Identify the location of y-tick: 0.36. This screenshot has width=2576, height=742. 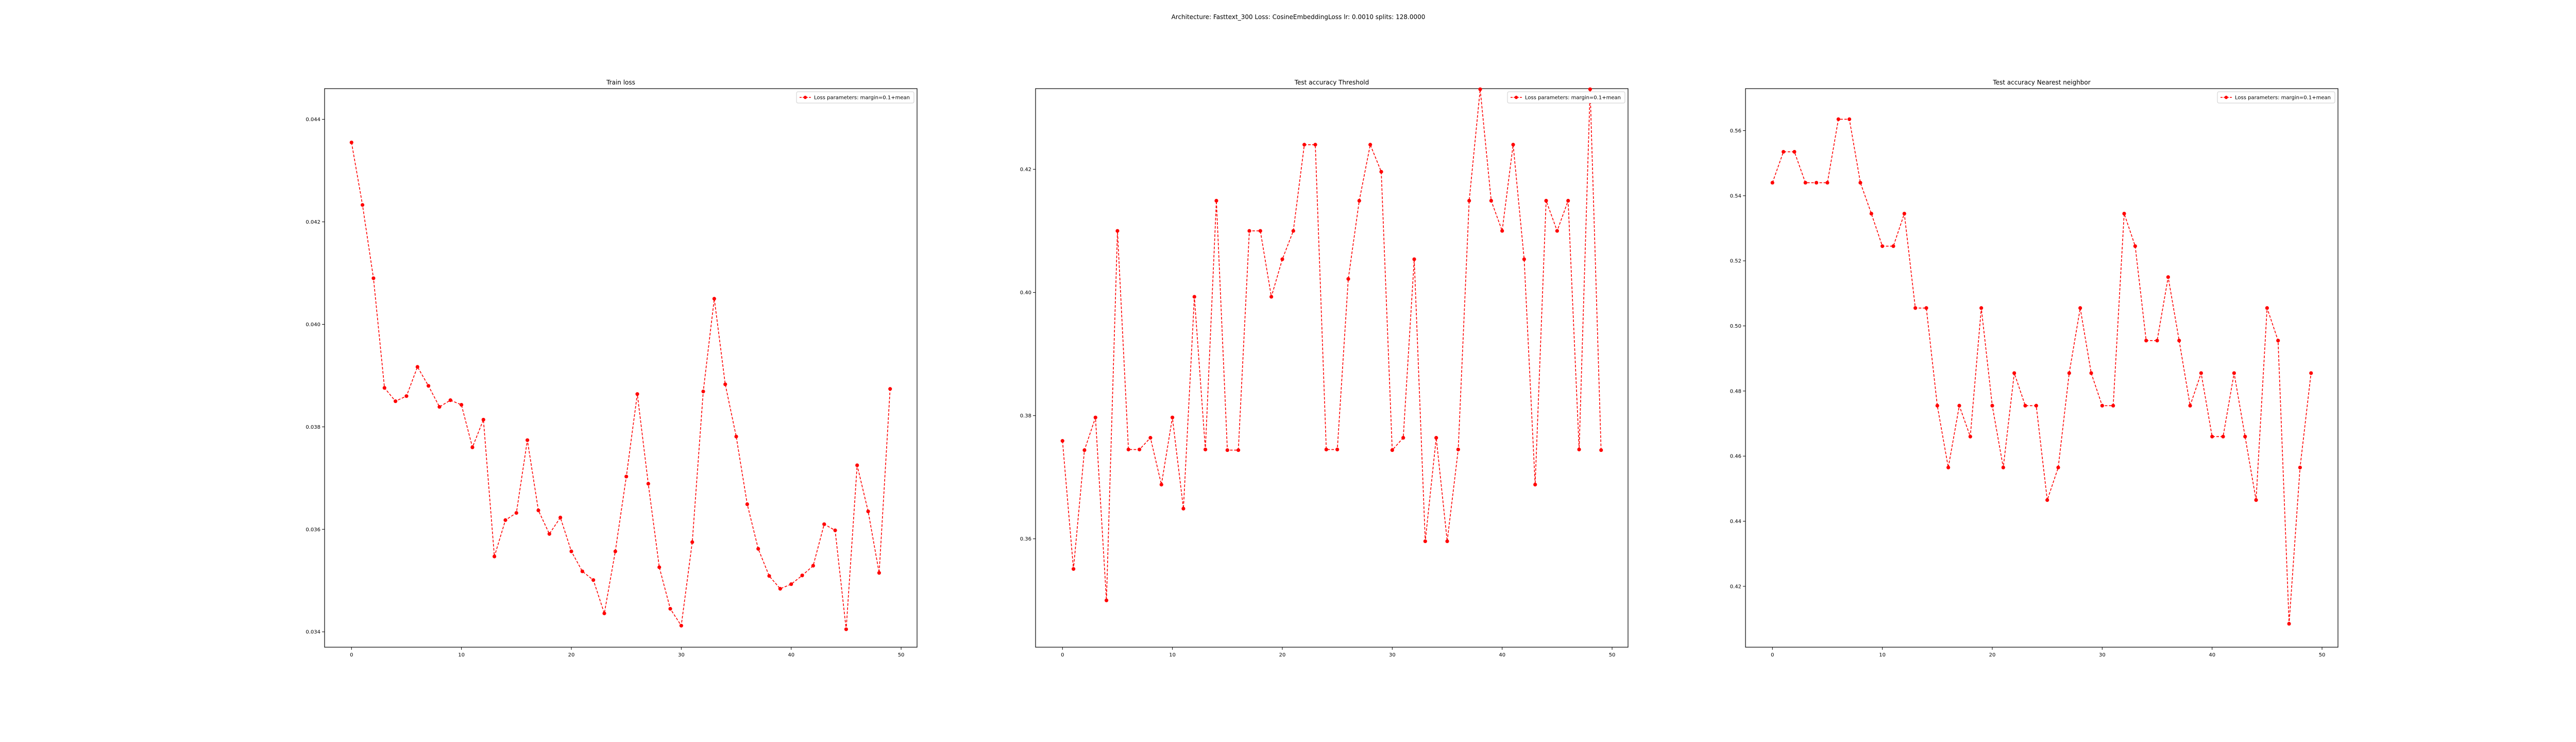
(1028, 539).